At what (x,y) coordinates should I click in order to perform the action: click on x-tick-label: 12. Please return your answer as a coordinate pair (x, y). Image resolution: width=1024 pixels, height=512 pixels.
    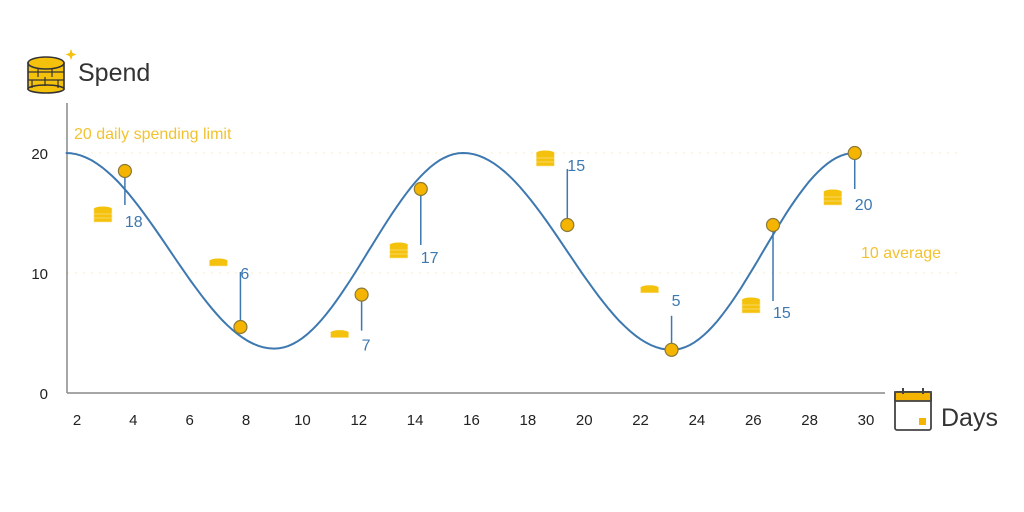
    Looking at the image, I should click on (358, 420).